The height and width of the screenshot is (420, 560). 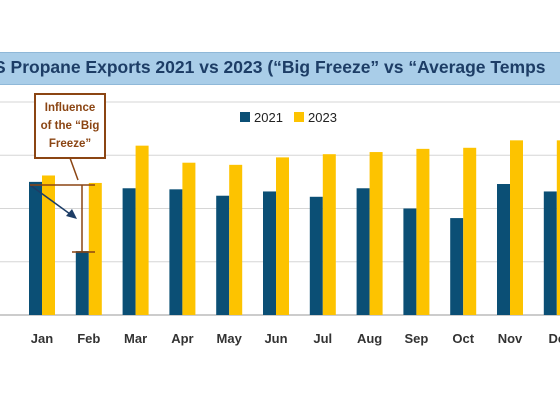 What do you see at coordinates (288, 117) in the screenshot?
I see `legend: 2021 2023` at bounding box center [288, 117].